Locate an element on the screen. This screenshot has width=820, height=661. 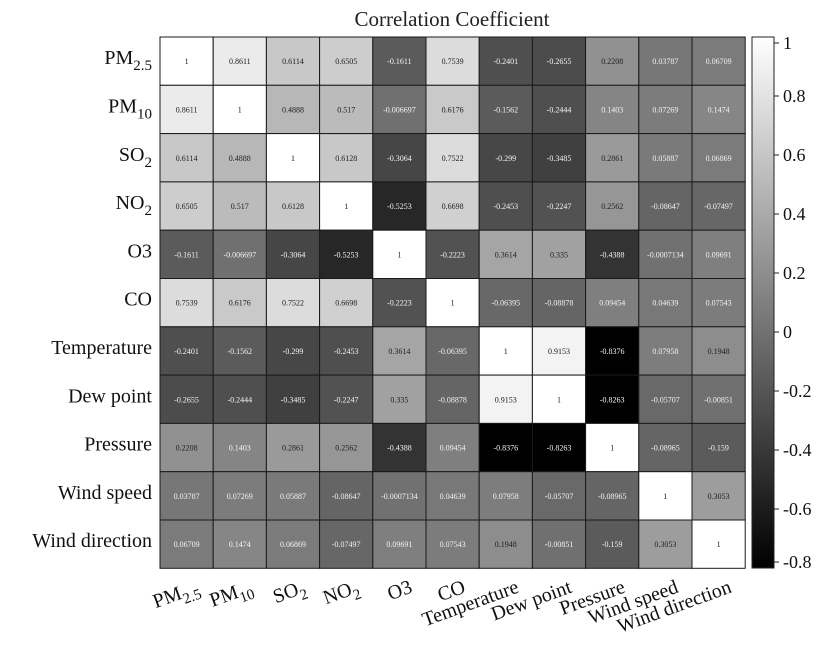
heatmap-cell-r1-c0 is located at coordinates (186, 109).